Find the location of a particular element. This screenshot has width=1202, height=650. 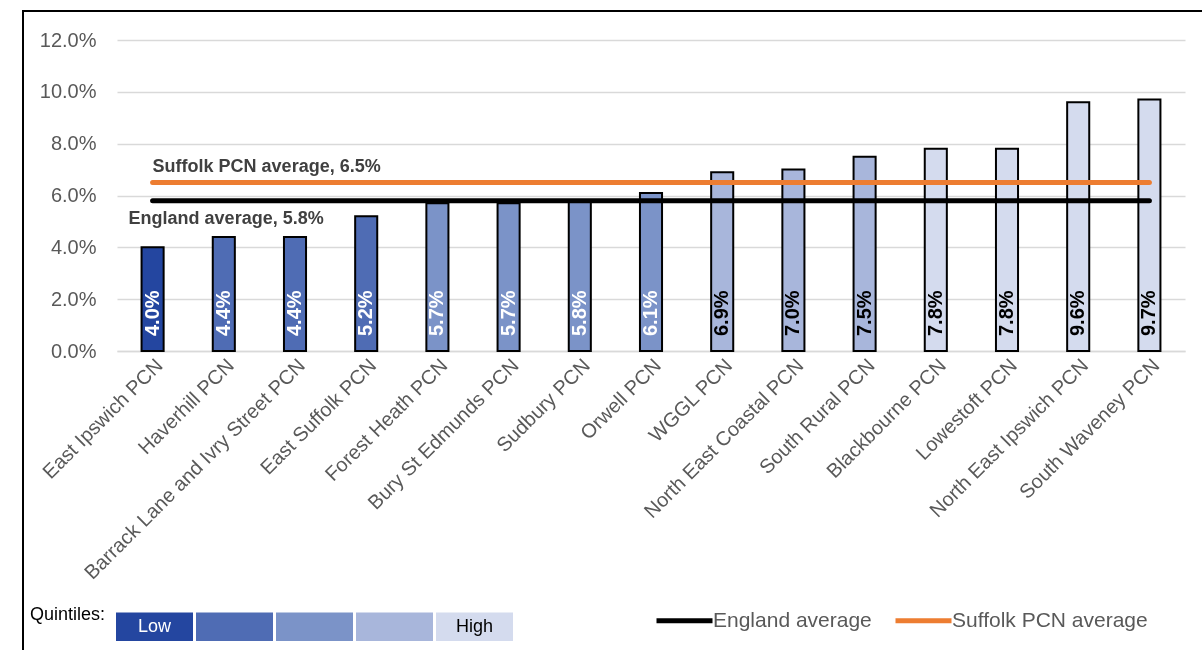

legend-label: Suffolk PCN average is located at coordinates (1050, 619).